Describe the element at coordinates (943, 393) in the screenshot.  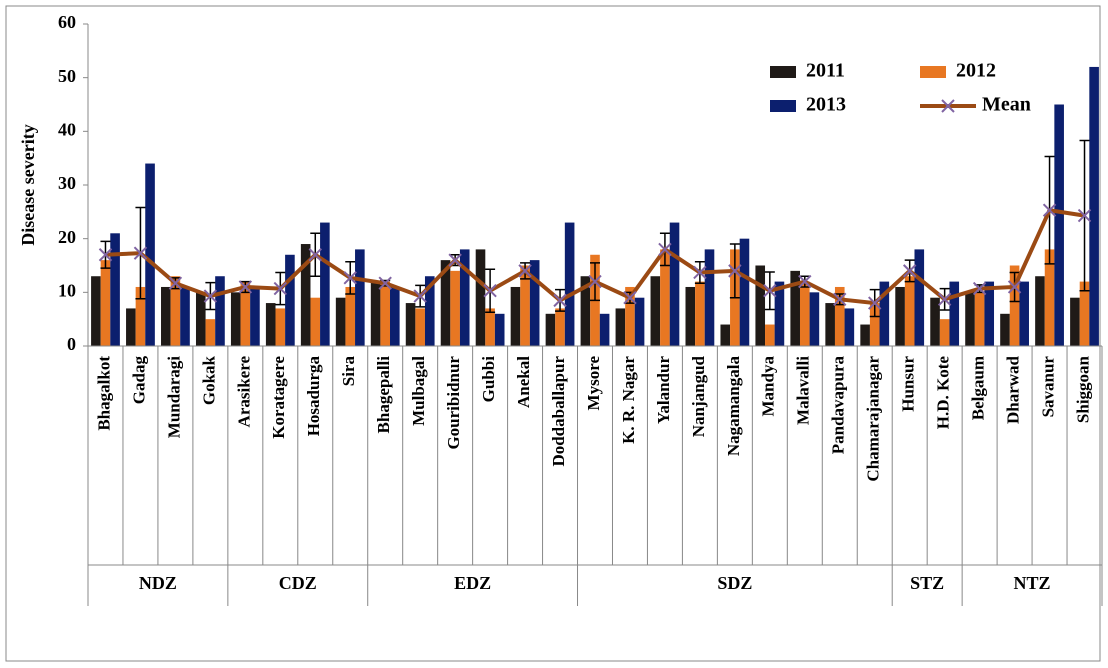
I see `x-tick-label: H.D. Kote` at that location.